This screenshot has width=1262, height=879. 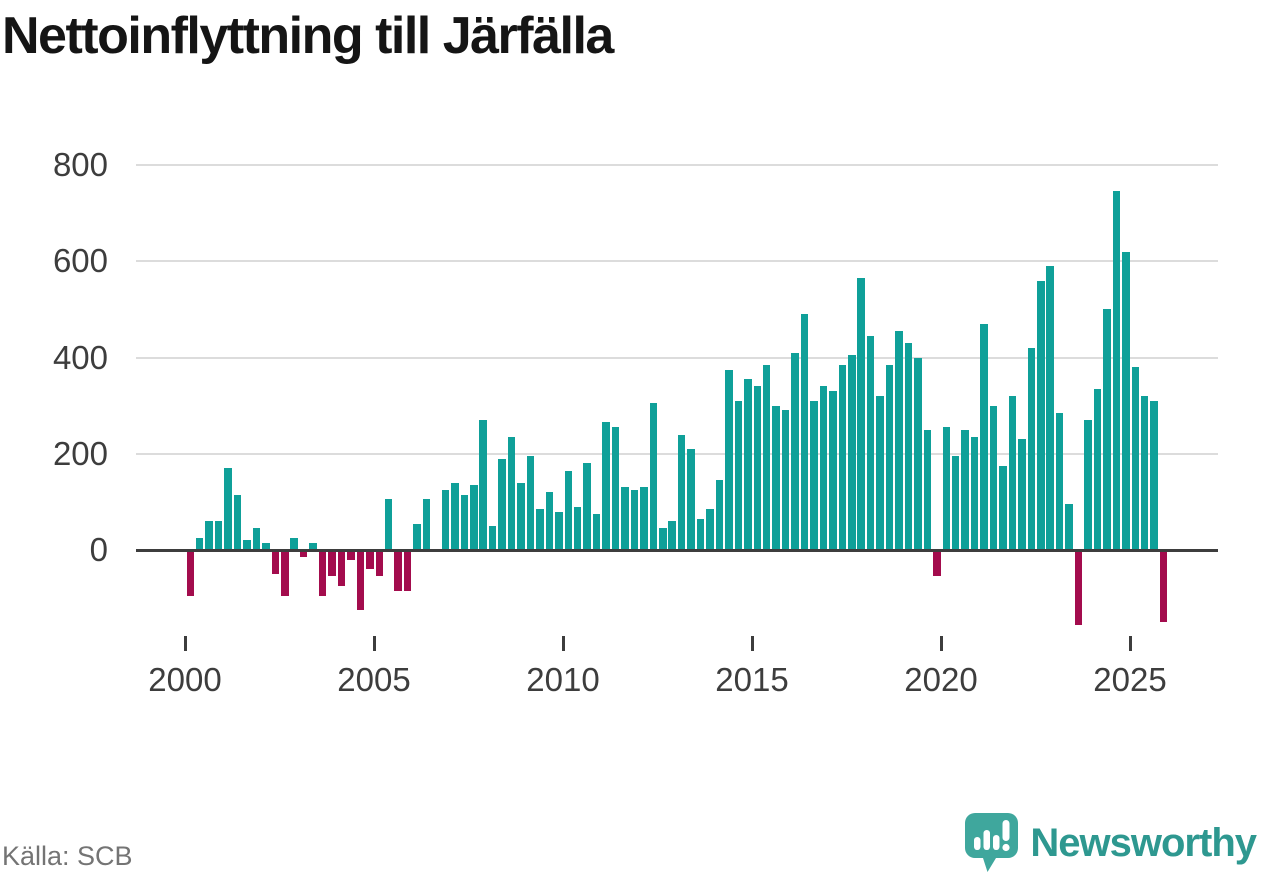 I want to click on bar-2009-q2, so click(x=540, y=529).